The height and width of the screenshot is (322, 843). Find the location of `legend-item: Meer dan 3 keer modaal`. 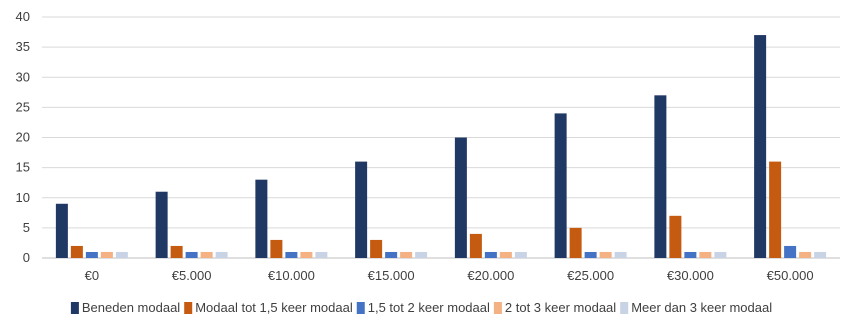

legend-item: Meer dan 3 keer modaal is located at coordinates (696, 307).